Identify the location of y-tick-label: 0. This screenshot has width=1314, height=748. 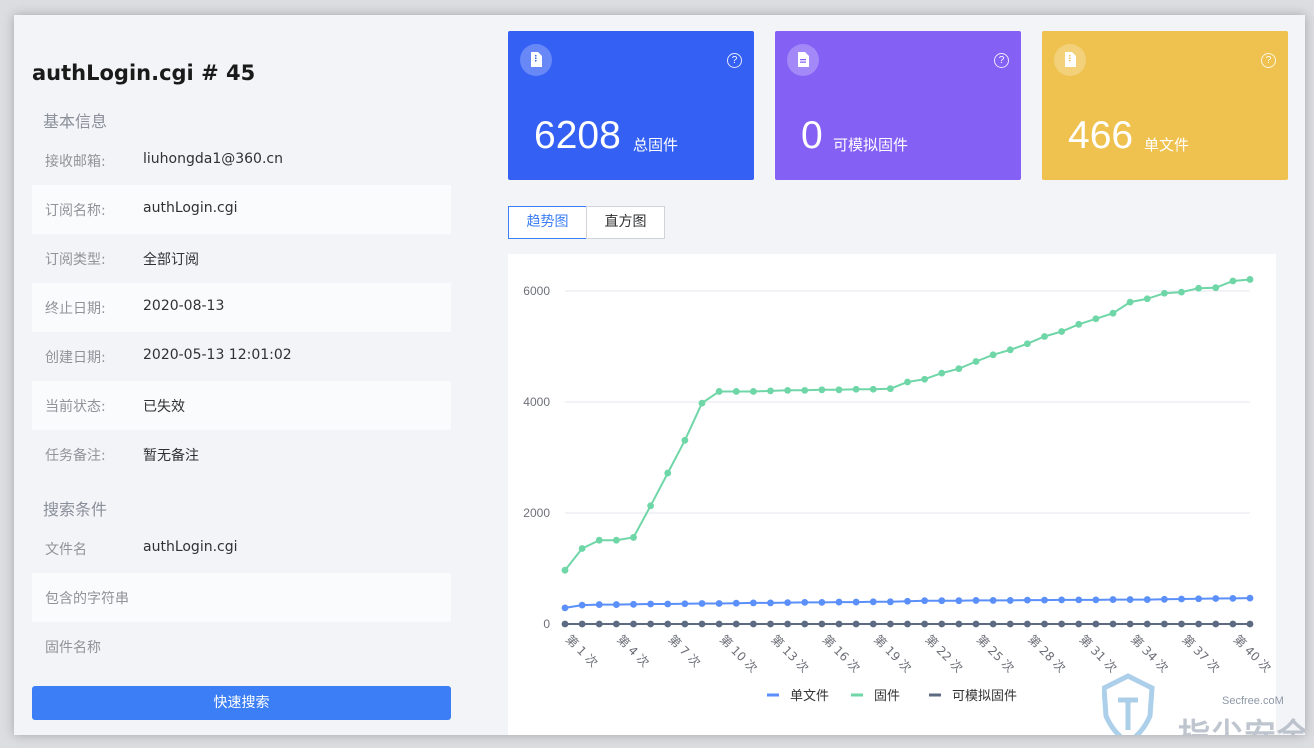
(546, 624).